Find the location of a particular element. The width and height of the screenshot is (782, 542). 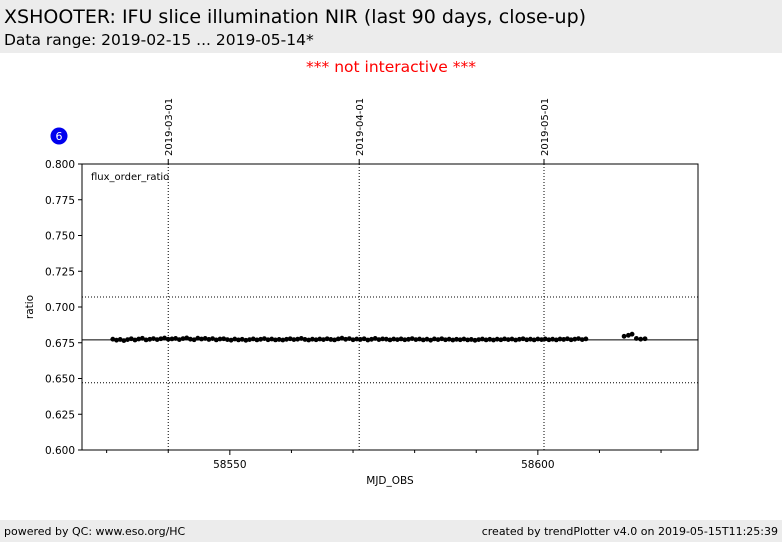

badge-number: 6 is located at coordinates (59, 136).